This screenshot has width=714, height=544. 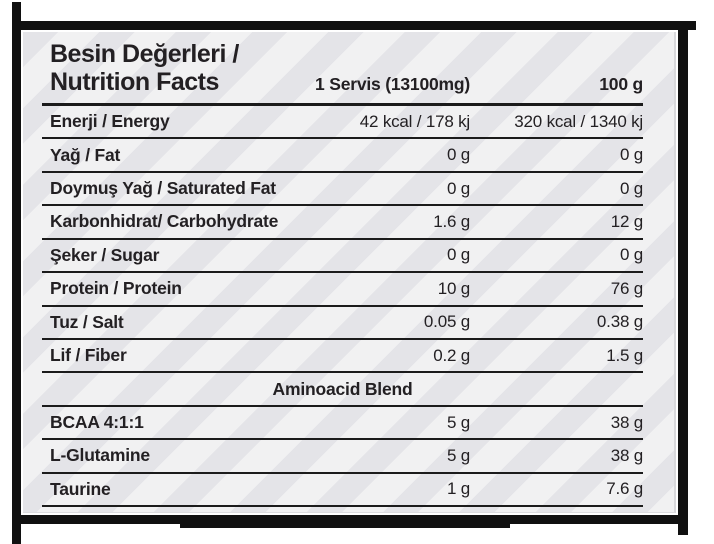 I want to click on nutrient-row-salt: Tuz / Salt 0.05 g 0.38 g, so click(x=342, y=323).